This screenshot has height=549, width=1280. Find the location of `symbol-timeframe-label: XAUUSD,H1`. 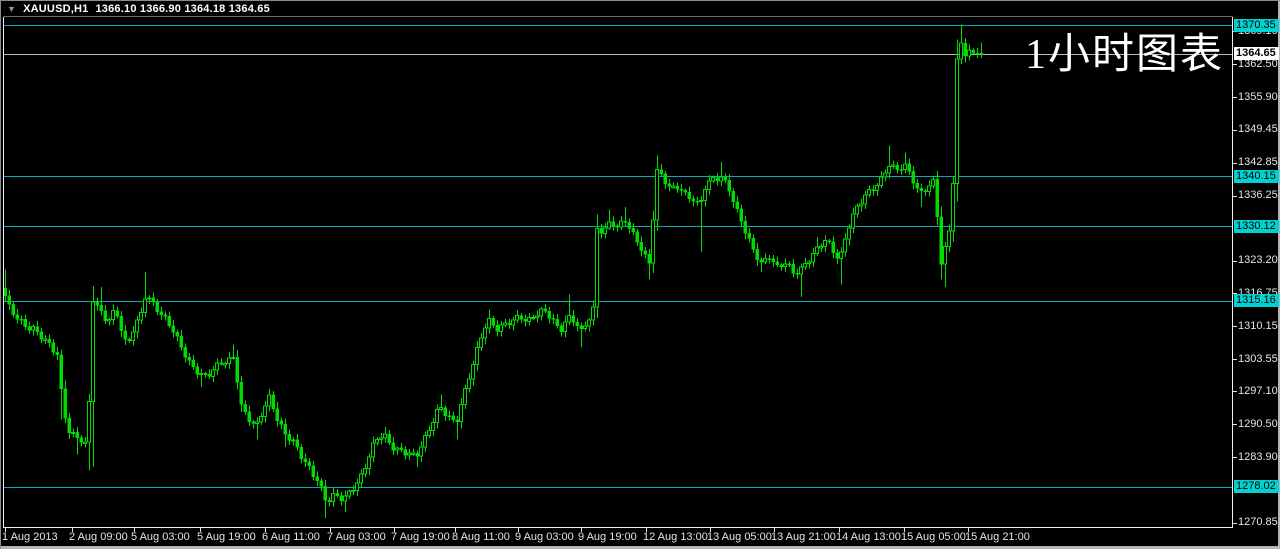

symbol-timeframe-label: XAUUSD,H1 is located at coordinates (56, 9).